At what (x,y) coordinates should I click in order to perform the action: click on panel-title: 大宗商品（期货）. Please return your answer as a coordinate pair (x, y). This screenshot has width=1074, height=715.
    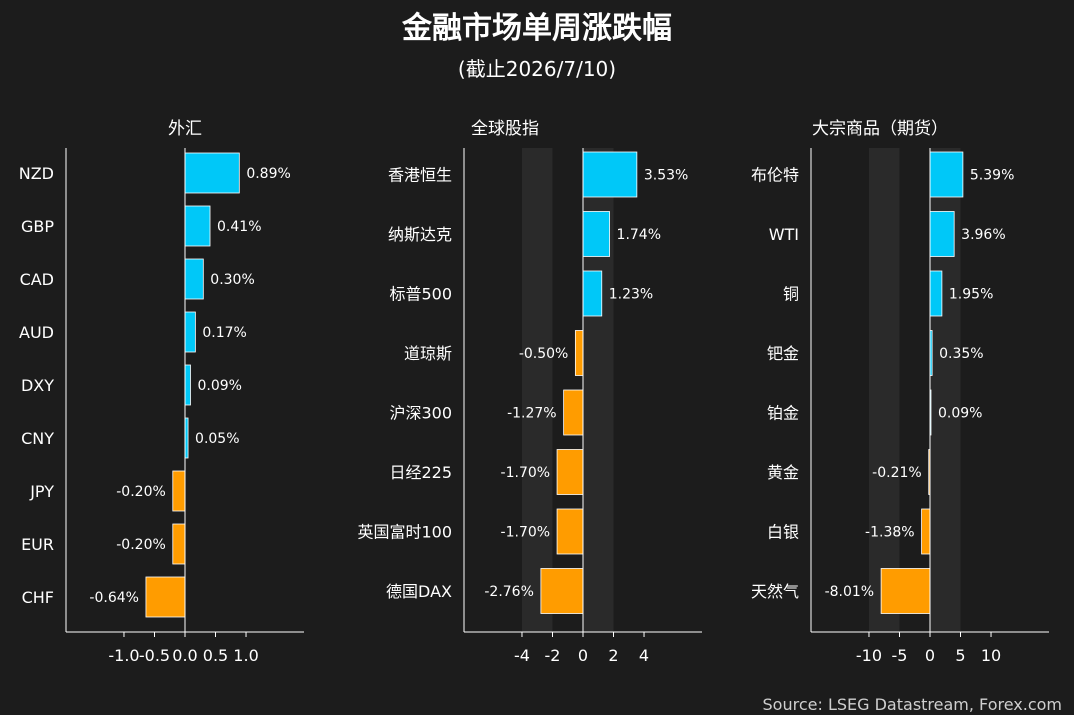
    Looking at the image, I should click on (880, 129).